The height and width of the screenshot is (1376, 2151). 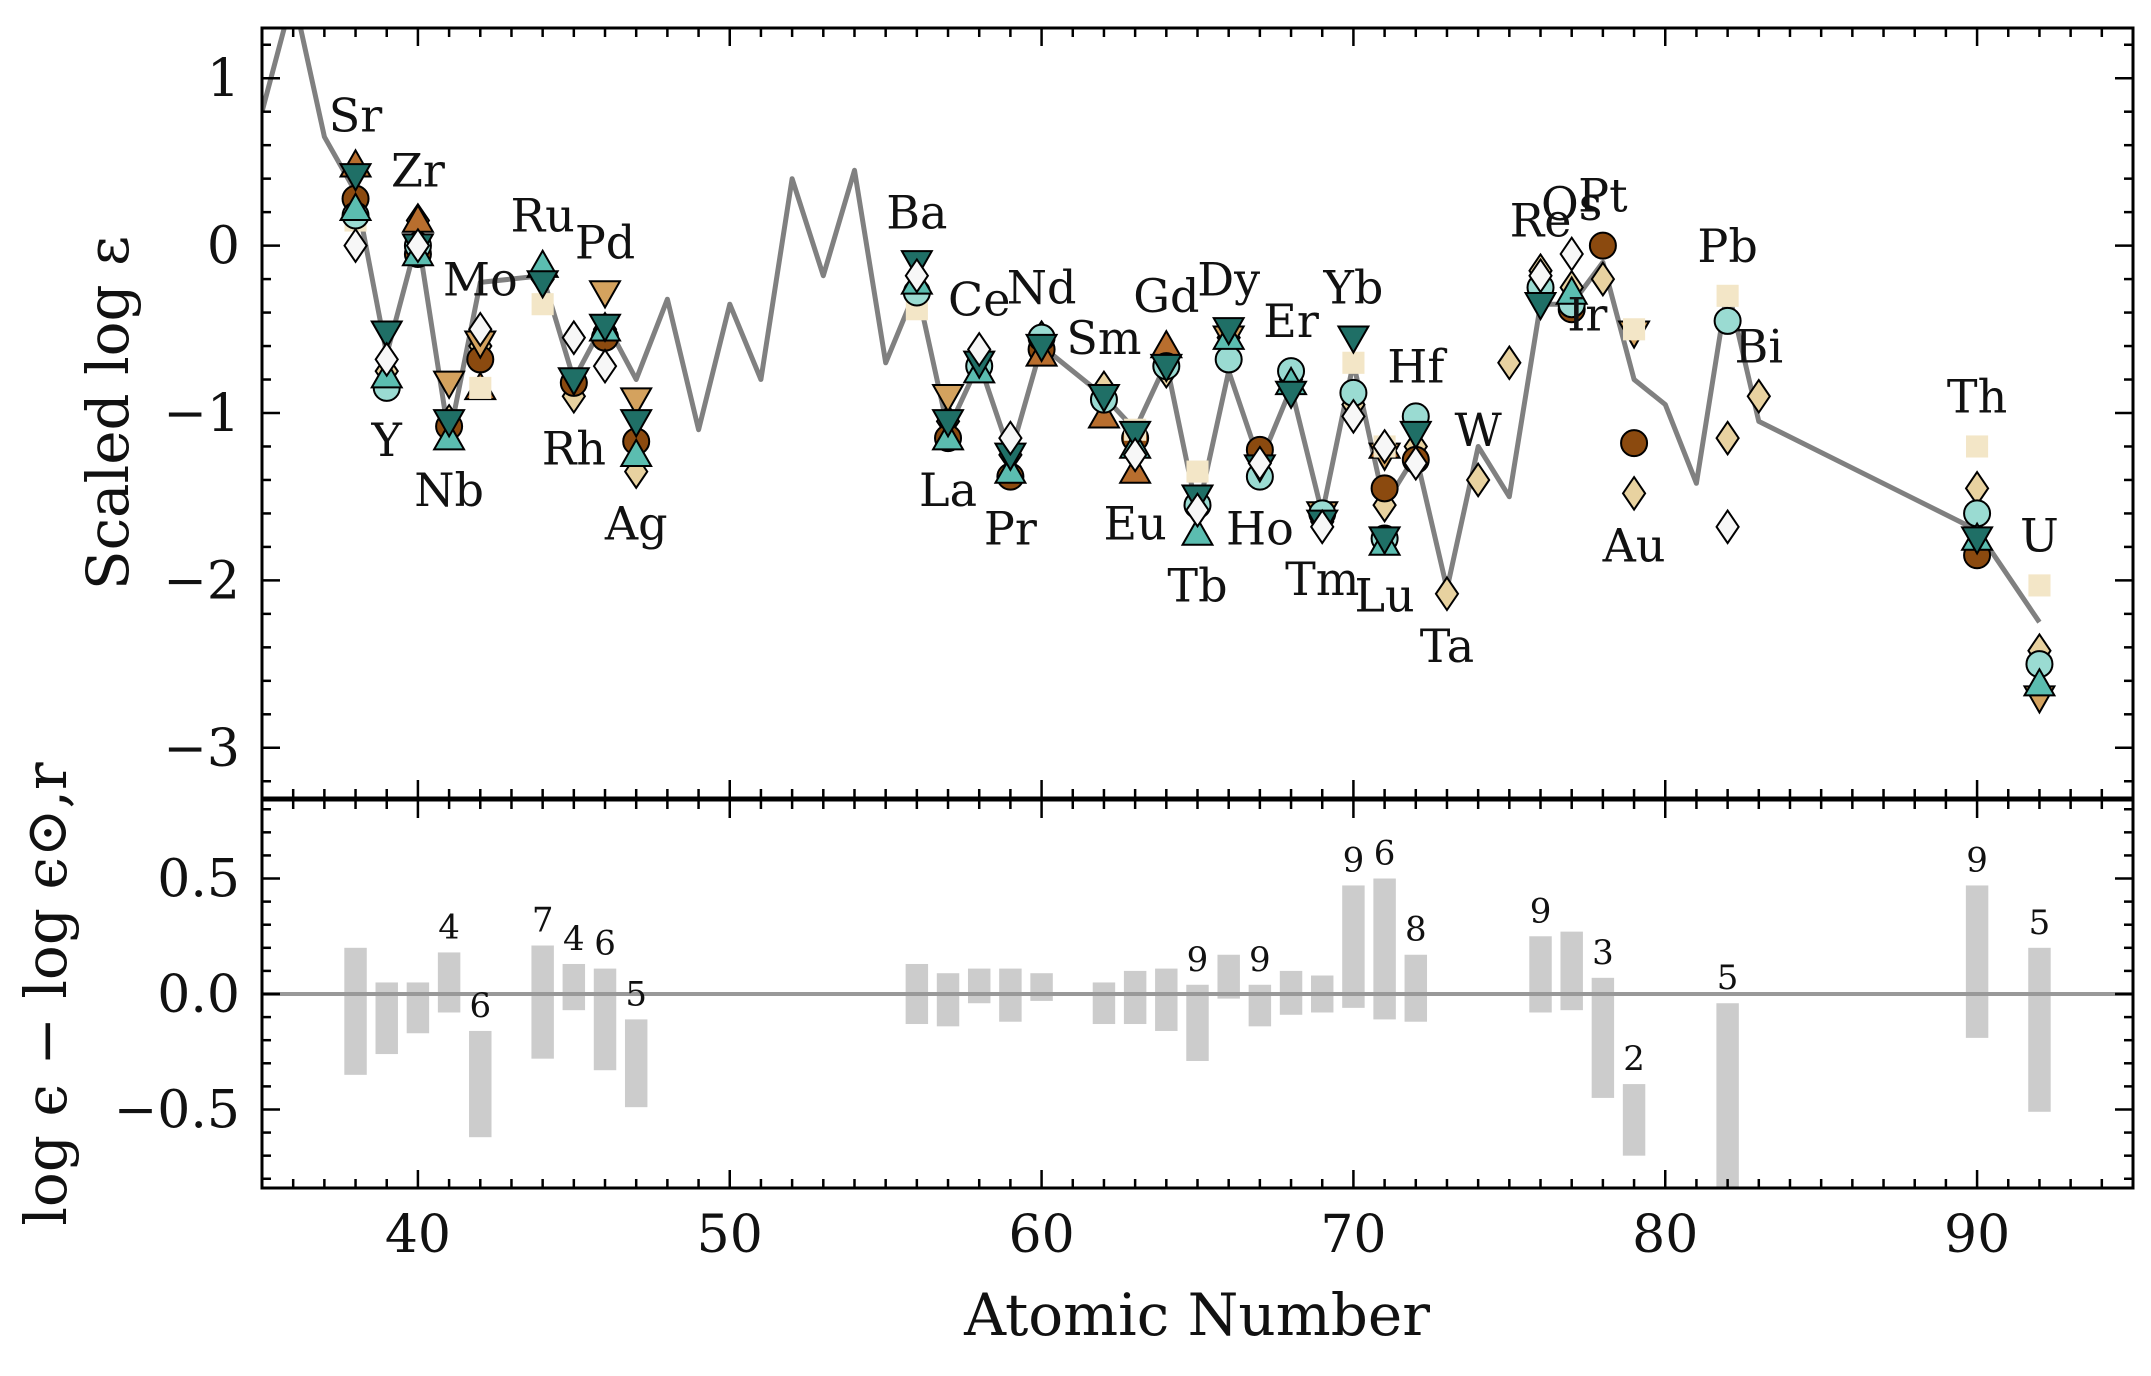 What do you see at coordinates (1260, 529) in the screenshot?
I see `element-label: Ho` at bounding box center [1260, 529].